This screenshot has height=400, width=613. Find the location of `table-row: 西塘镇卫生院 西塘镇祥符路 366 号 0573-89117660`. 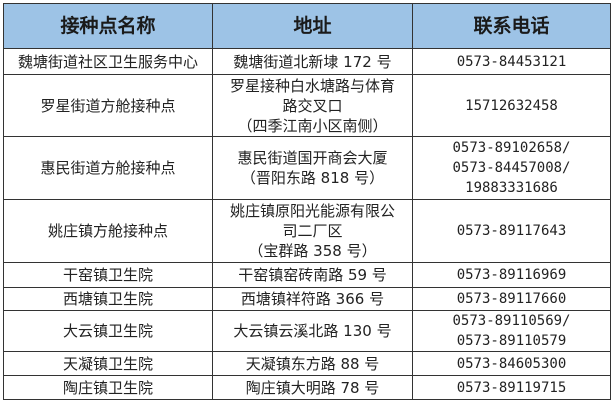

table-row: 西塘镇卫生院 西塘镇祥符路 366 号 0573-89117660 is located at coordinates (307, 299).